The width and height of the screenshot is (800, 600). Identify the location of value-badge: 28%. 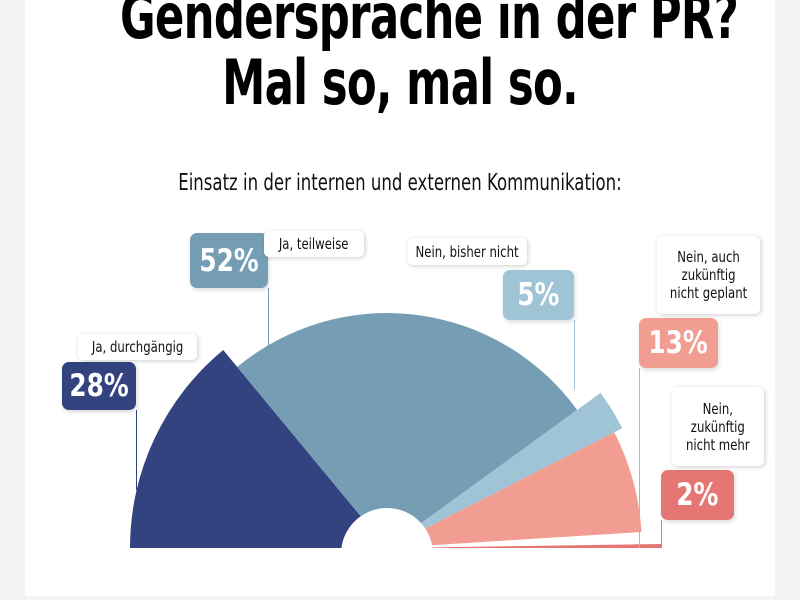
(99, 386).